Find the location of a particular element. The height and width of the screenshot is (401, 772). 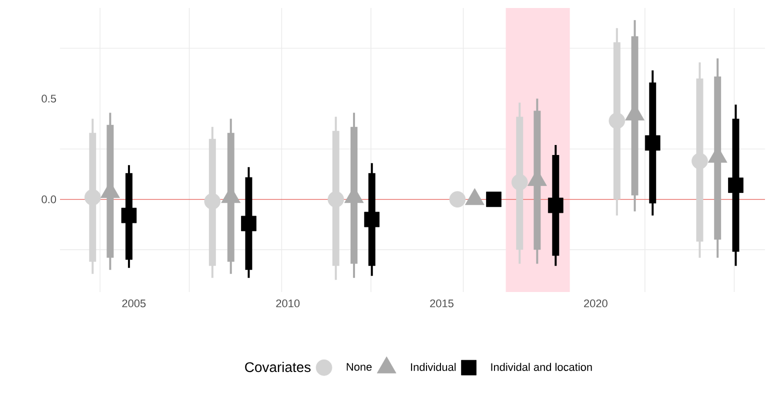

legend-label: None is located at coordinates (359, 367).